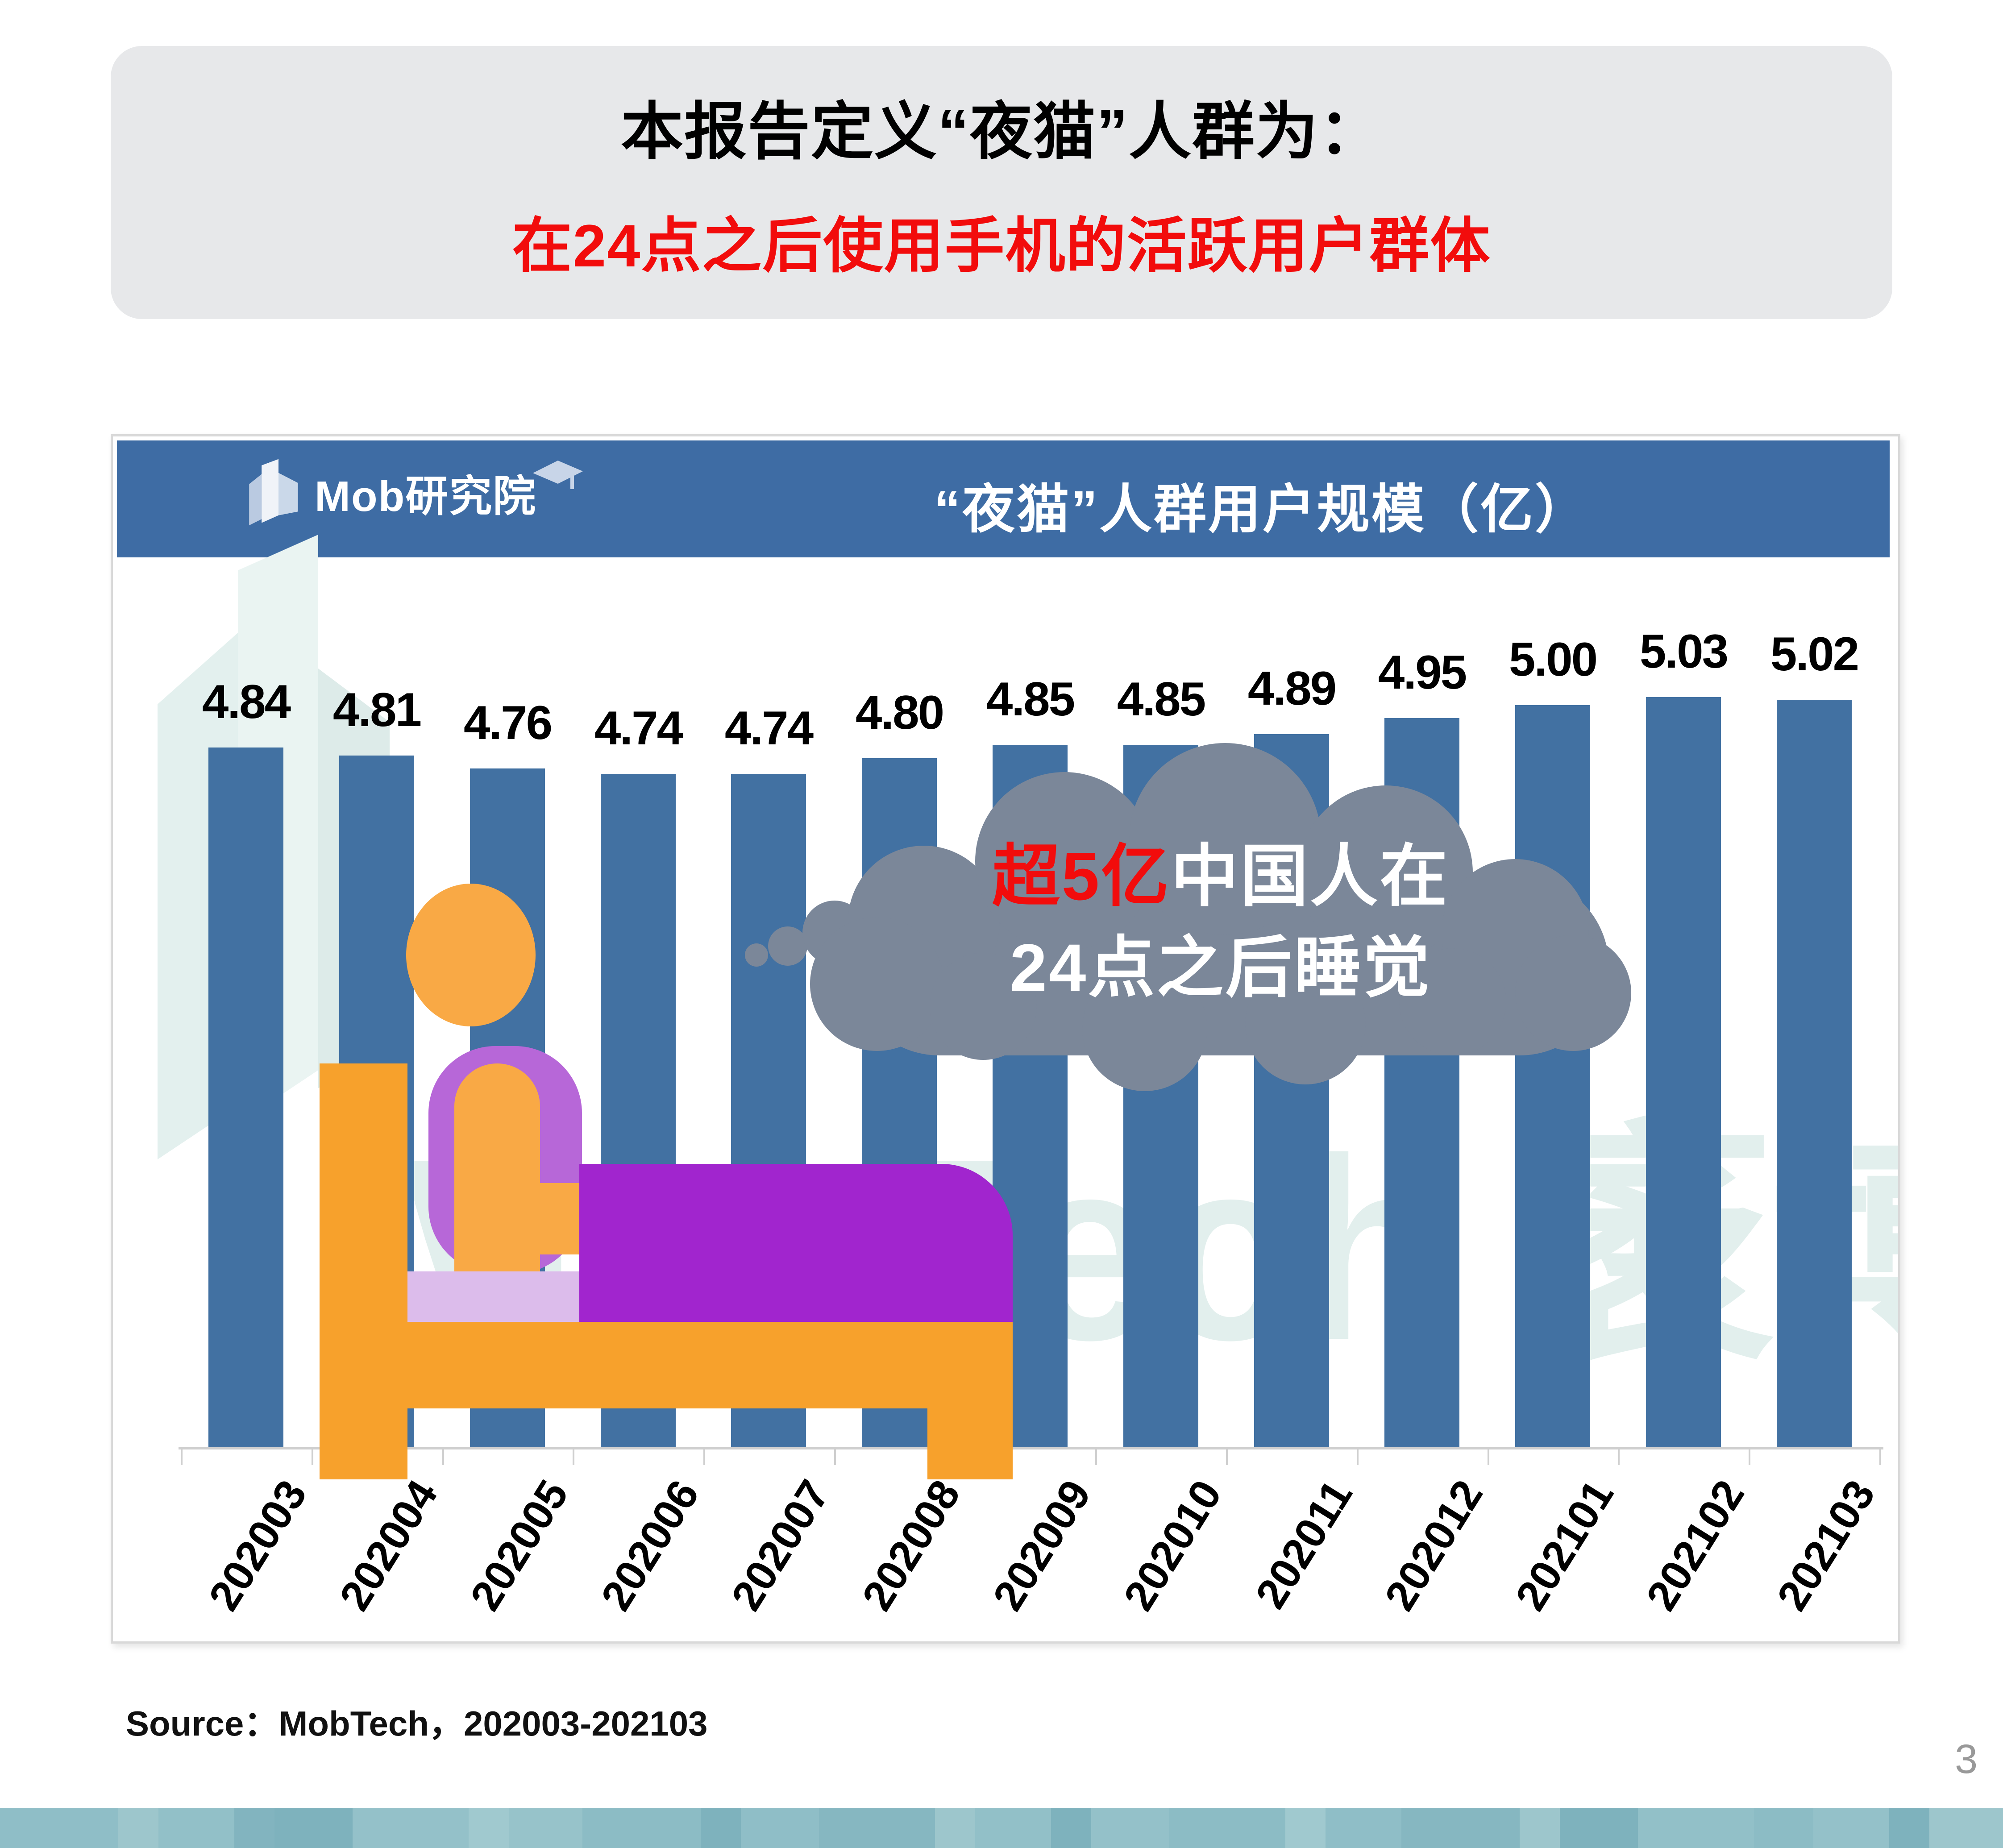 The height and width of the screenshot is (1848, 2003). Describe the element at coordinates (899, 712) in the screenshot. I see `bar-value-label: 4.80` at that location.